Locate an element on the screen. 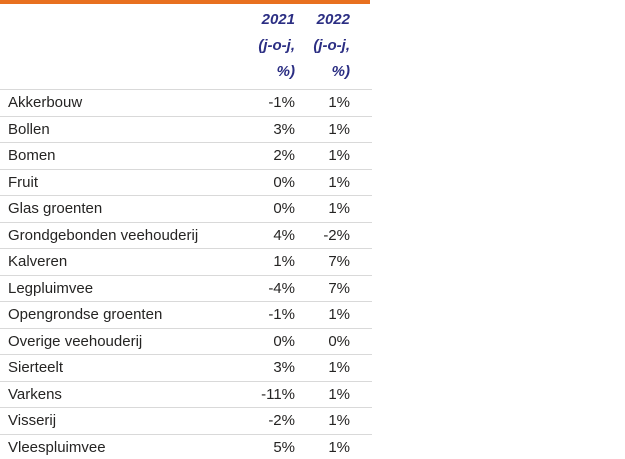  table-row: Vleespluimvee 5% 1% is located at coordinates (186, 447).